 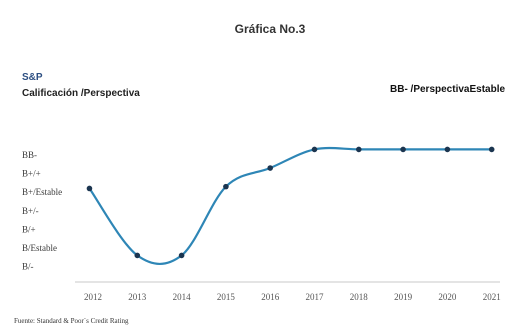 What do you see at coordinates (359, 297) in the screenshot?
I see `x-tick-label: 2018` at bounding box center [359, 297].